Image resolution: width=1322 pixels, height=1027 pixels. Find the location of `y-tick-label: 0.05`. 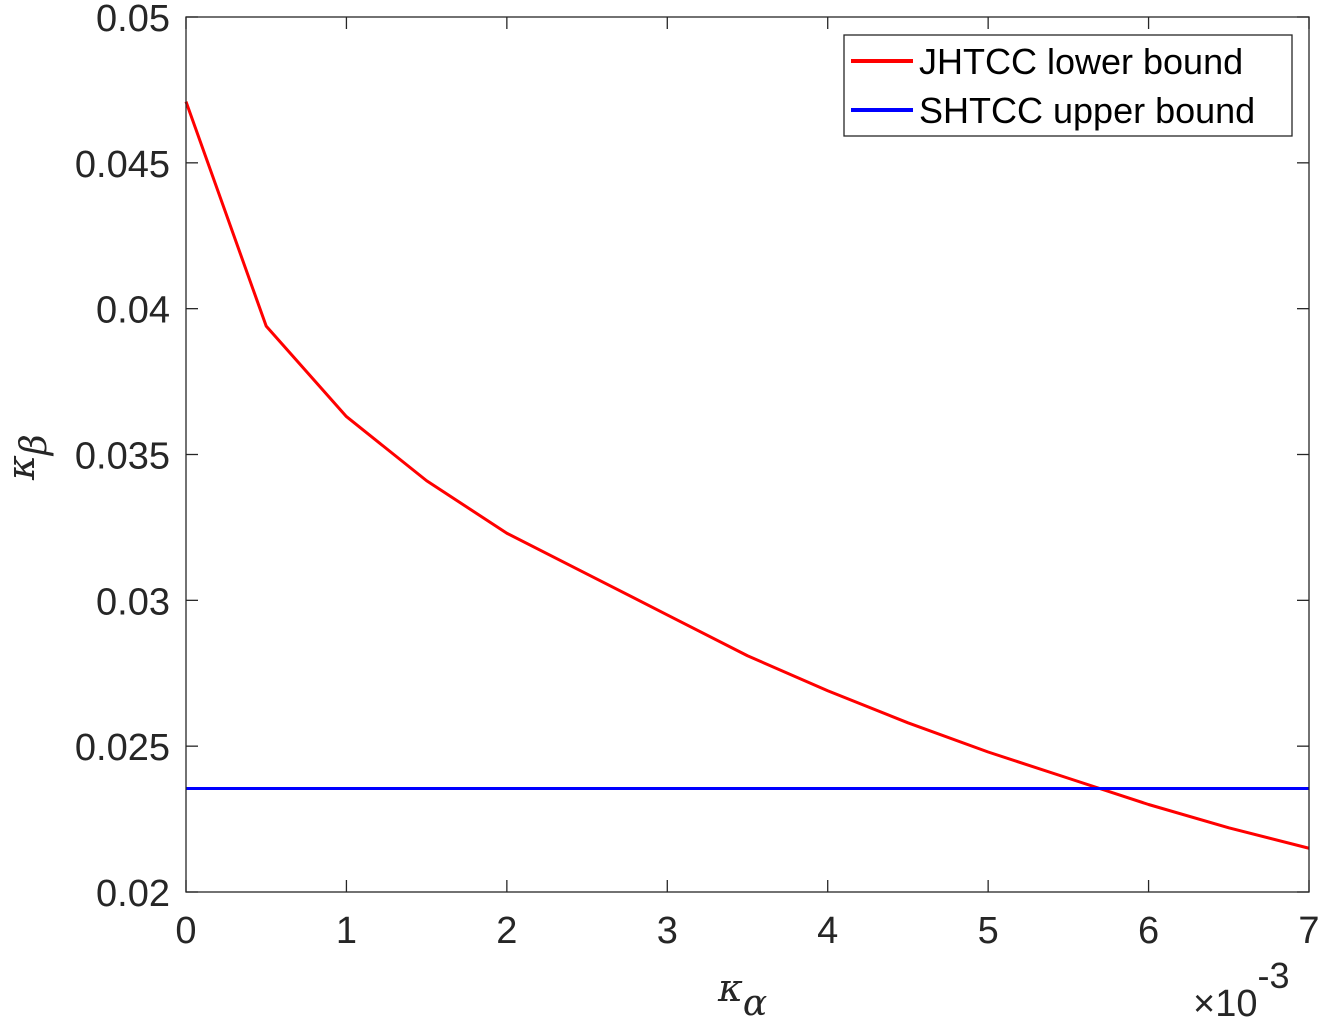

y-tick-label: 0.05 is located at coordinates (133, 20).